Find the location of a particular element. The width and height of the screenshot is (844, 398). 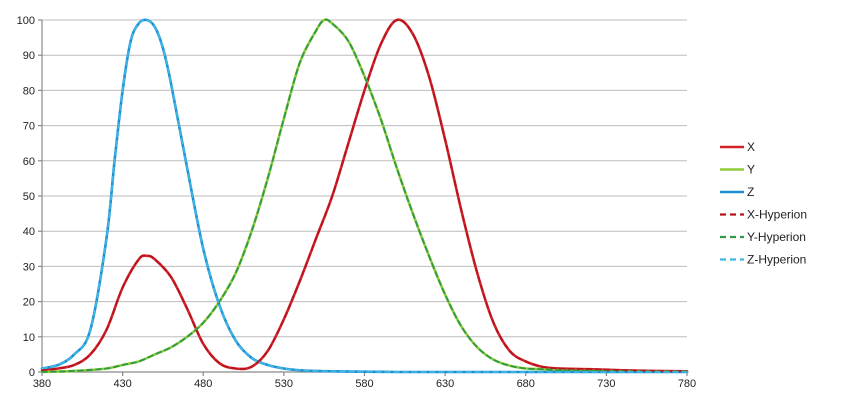

y-tick-label: 60 is located at coordinates (29, 162).